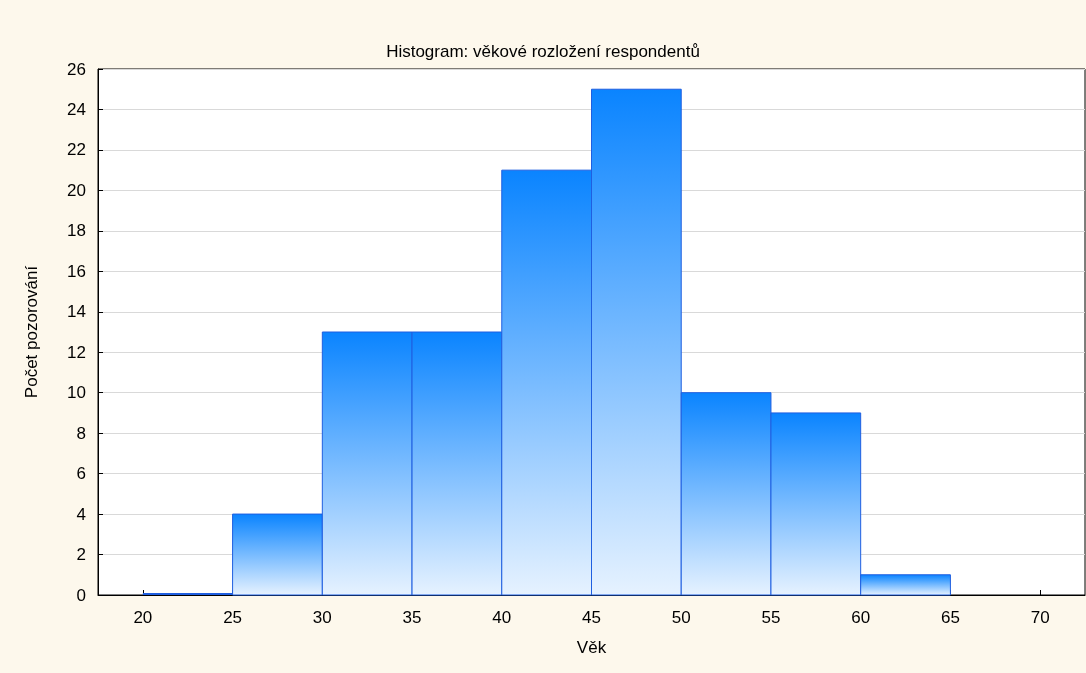 This screenshot has width=1086, height=673. I want to click on y-tick-label: 0, so click(81, 595).